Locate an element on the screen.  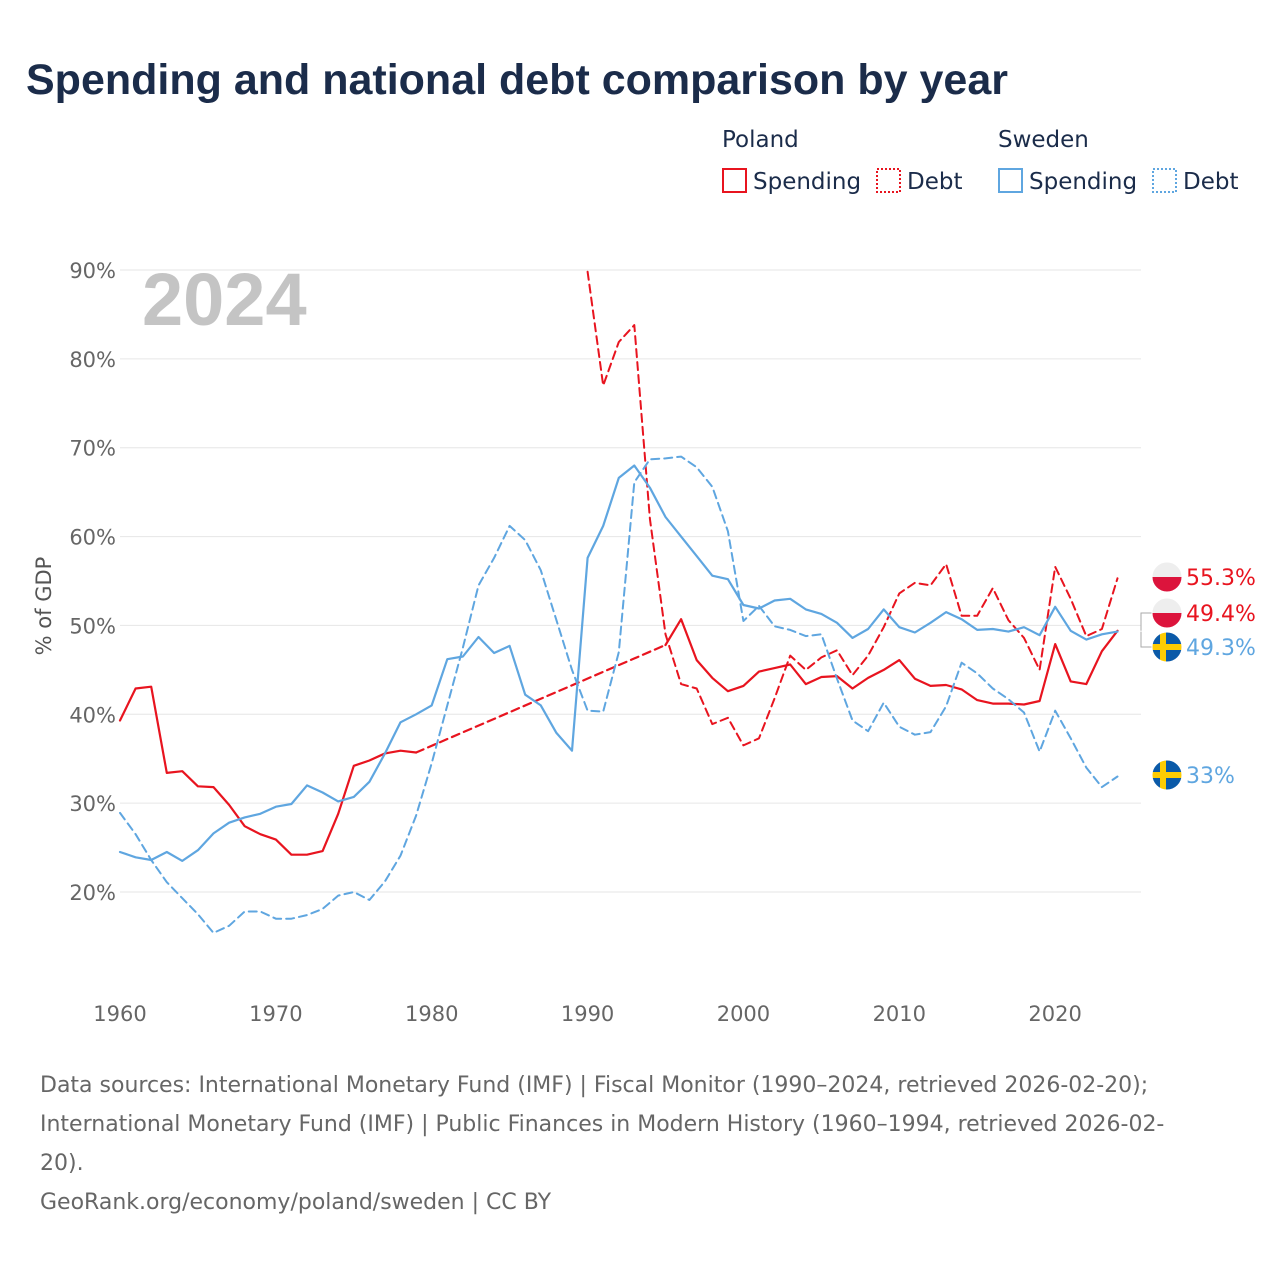
x-tick-label: 1970 is located at coordinates (275, 1014).